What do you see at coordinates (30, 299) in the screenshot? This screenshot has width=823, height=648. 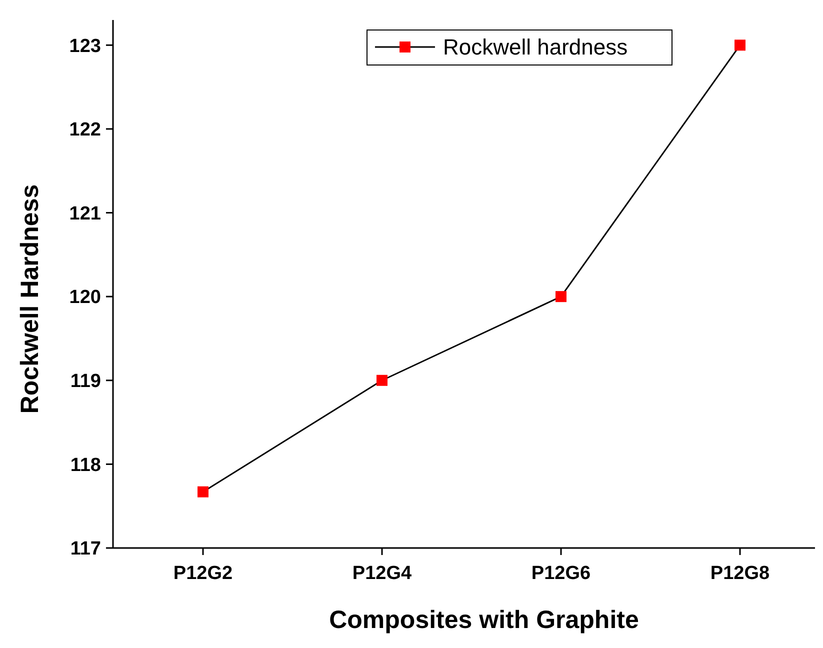 I see `y-axis-title: Rockwell Hardness` at bounding box center [30, 299].